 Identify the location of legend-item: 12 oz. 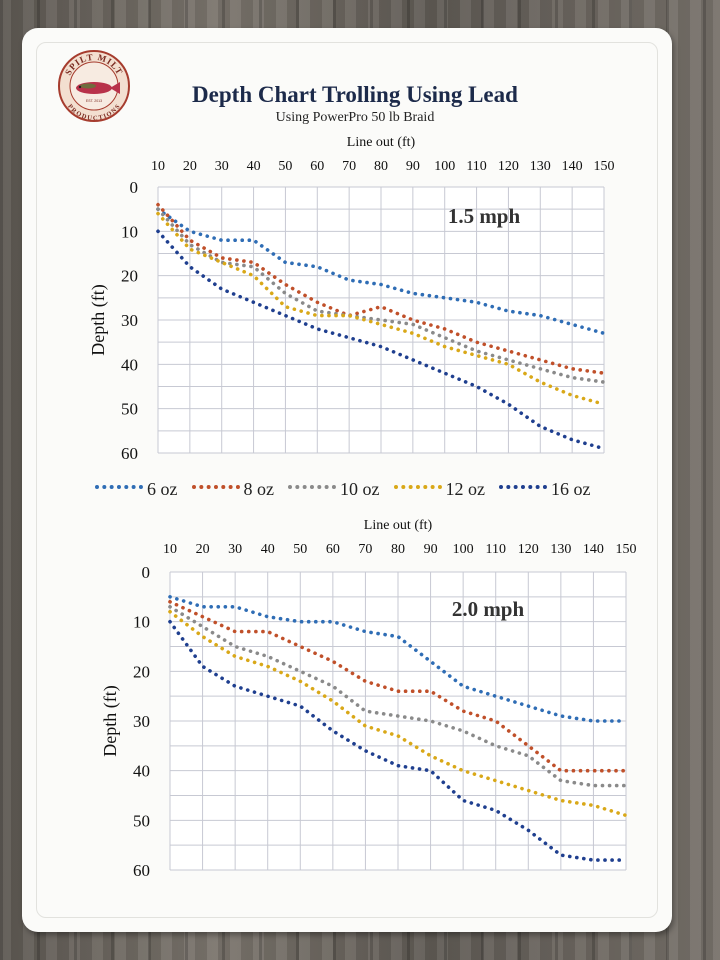
(439, 489).